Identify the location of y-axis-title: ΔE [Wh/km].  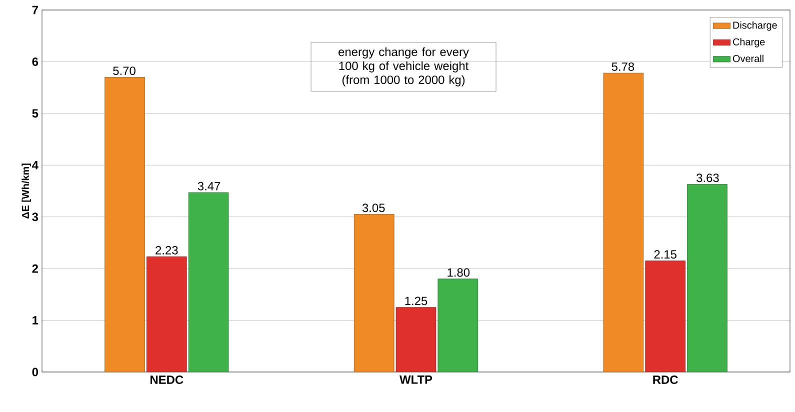
(26, 191).